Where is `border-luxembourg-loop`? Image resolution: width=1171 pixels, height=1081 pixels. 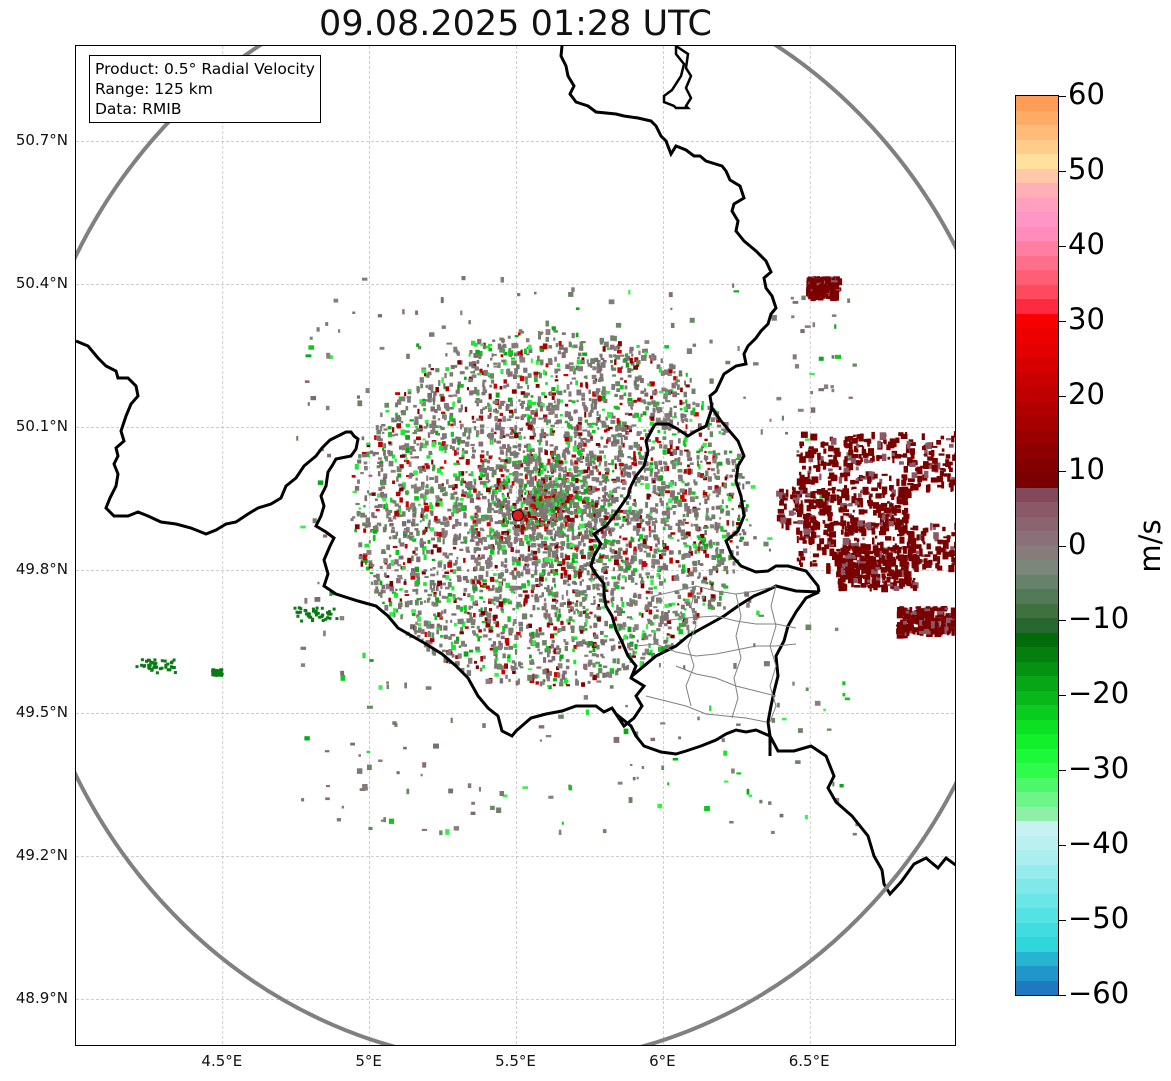
border-luxembourg-loop is located at coordinates (677, 78).